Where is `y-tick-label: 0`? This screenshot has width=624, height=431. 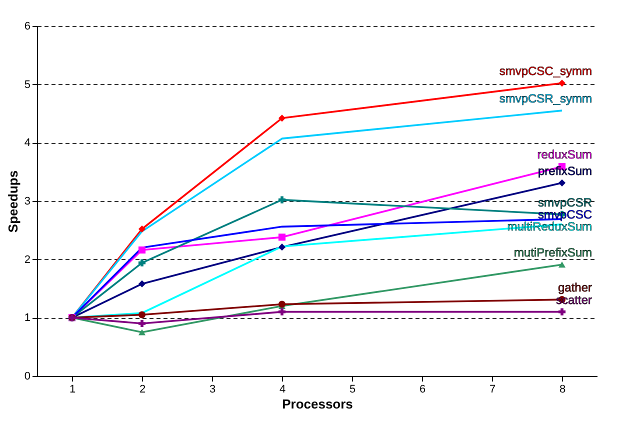 y-tick-label: 0 is located at coordinates (27, 376).